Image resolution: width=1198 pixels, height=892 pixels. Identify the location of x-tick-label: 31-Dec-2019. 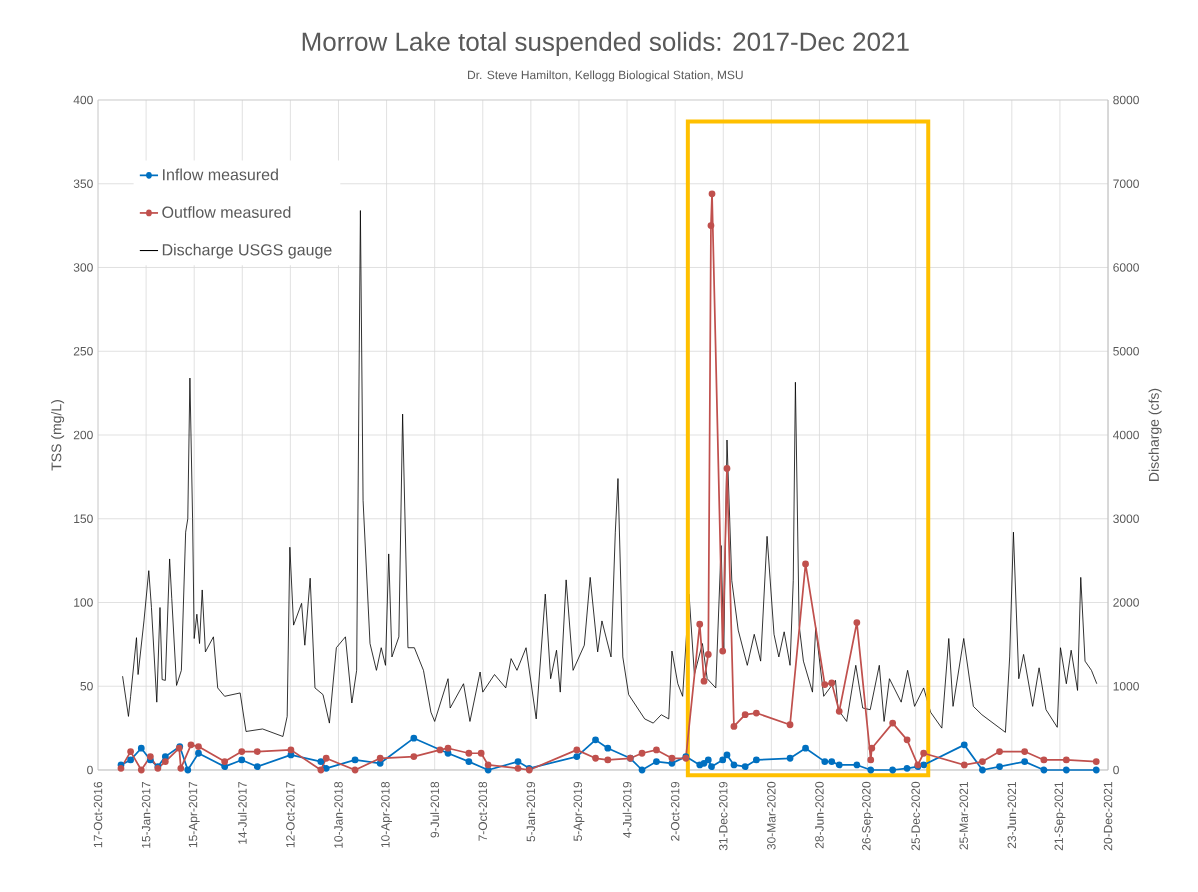
(723, 816).